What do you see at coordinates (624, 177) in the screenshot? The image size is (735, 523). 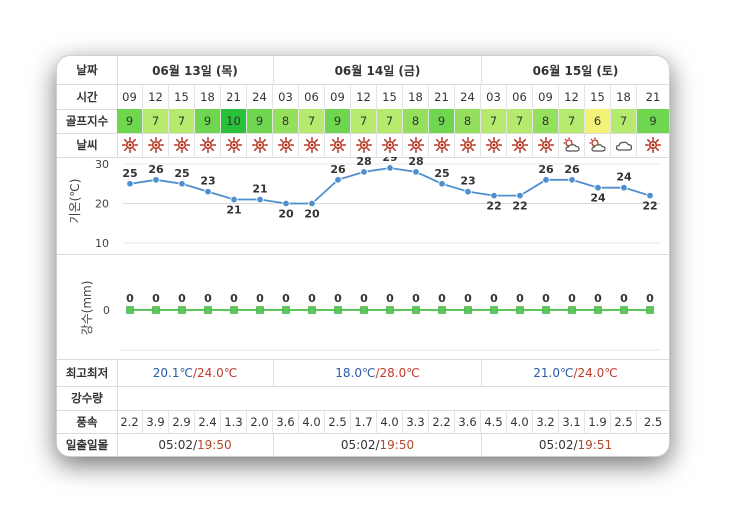 I see `temp-value-label: 24` at bounding box center [624, 177].